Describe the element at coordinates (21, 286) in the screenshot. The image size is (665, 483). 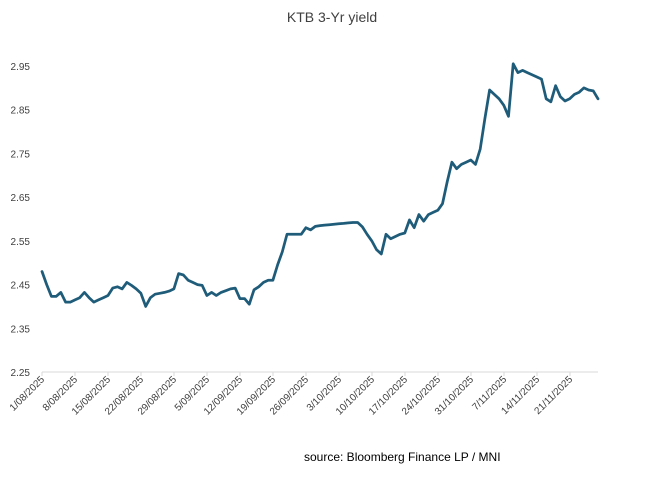
I see `y-tick-label: 2.45` at that location.